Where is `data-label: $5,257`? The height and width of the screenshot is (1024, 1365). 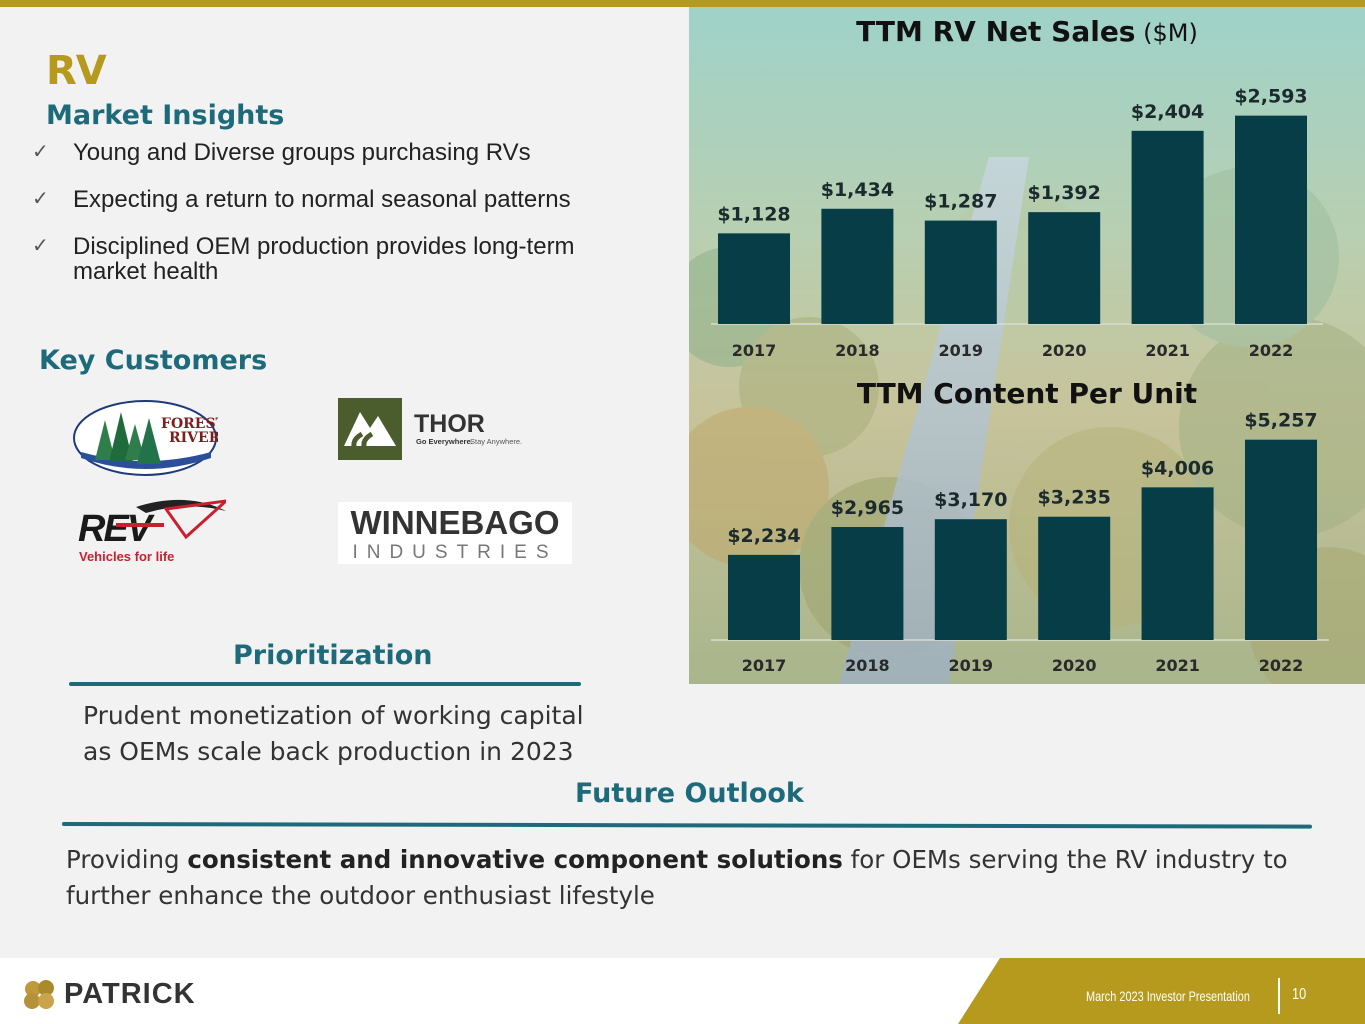 data-label: $5,257 is located at coordinates (1280, 421).